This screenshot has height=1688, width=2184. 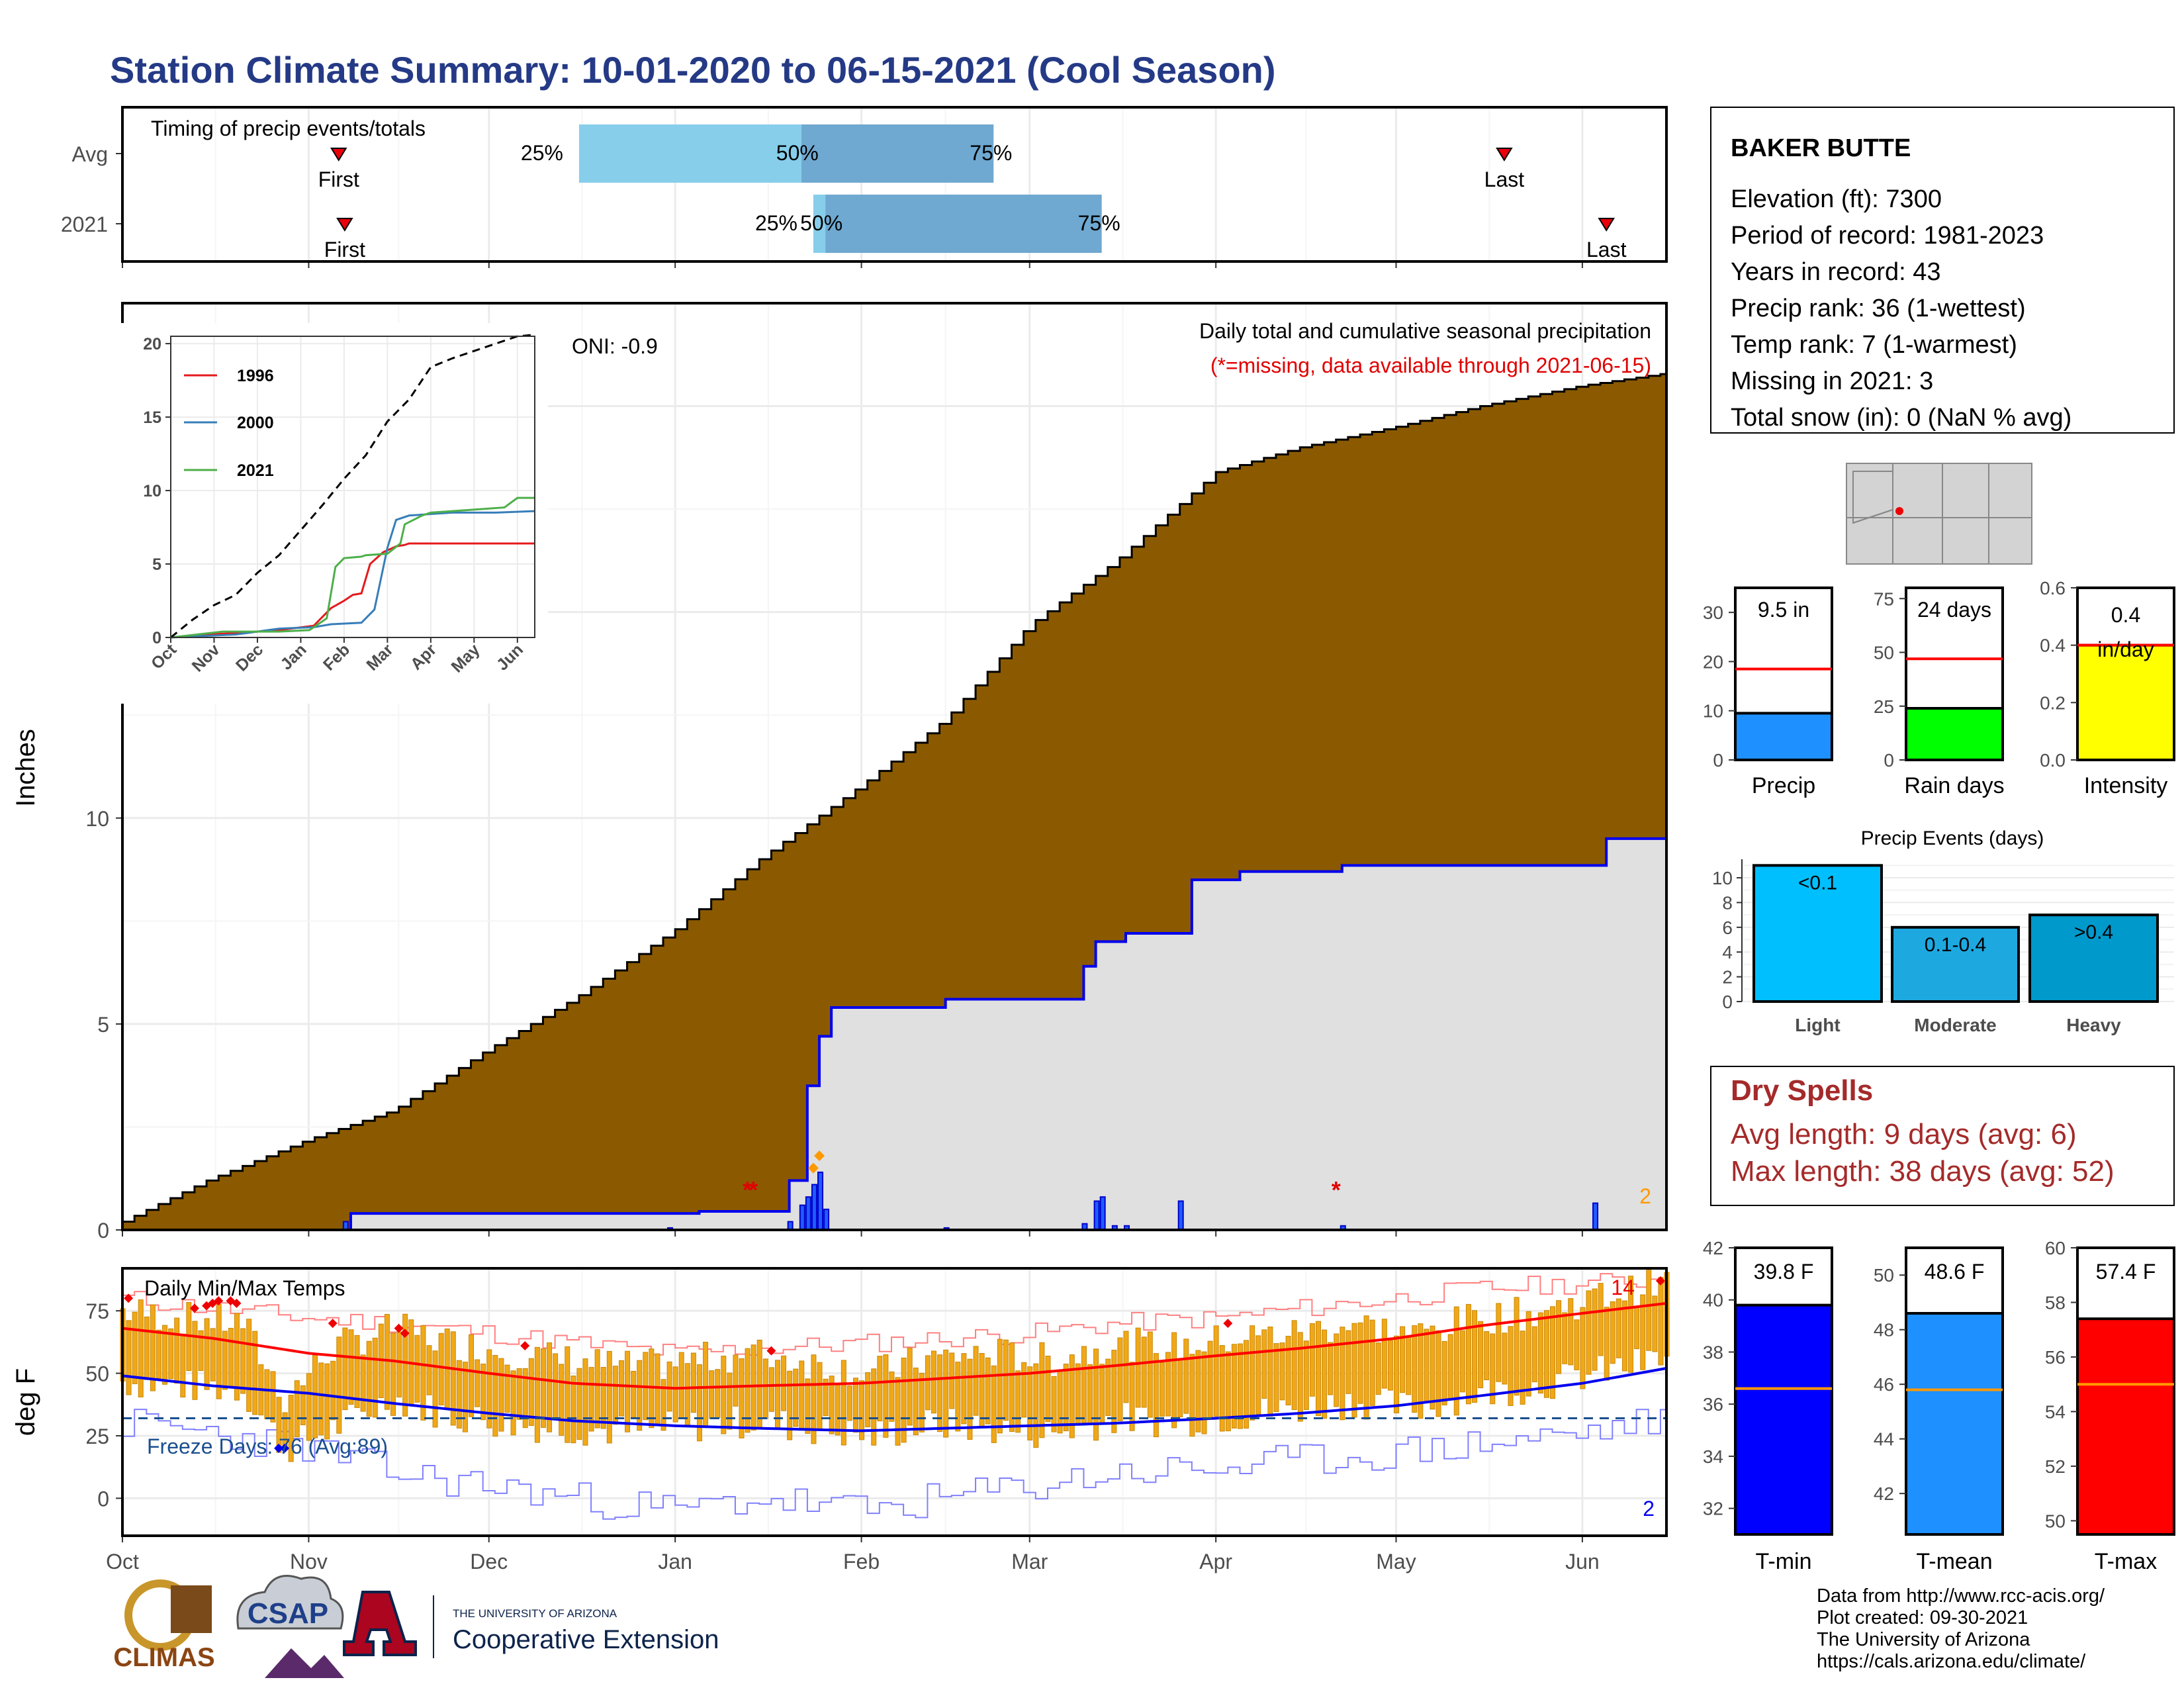 What do you see at coordinates (1727, 902) in the screenshot?
I see `events-y-tick-label: 8` at bounding box center [1727, 902].